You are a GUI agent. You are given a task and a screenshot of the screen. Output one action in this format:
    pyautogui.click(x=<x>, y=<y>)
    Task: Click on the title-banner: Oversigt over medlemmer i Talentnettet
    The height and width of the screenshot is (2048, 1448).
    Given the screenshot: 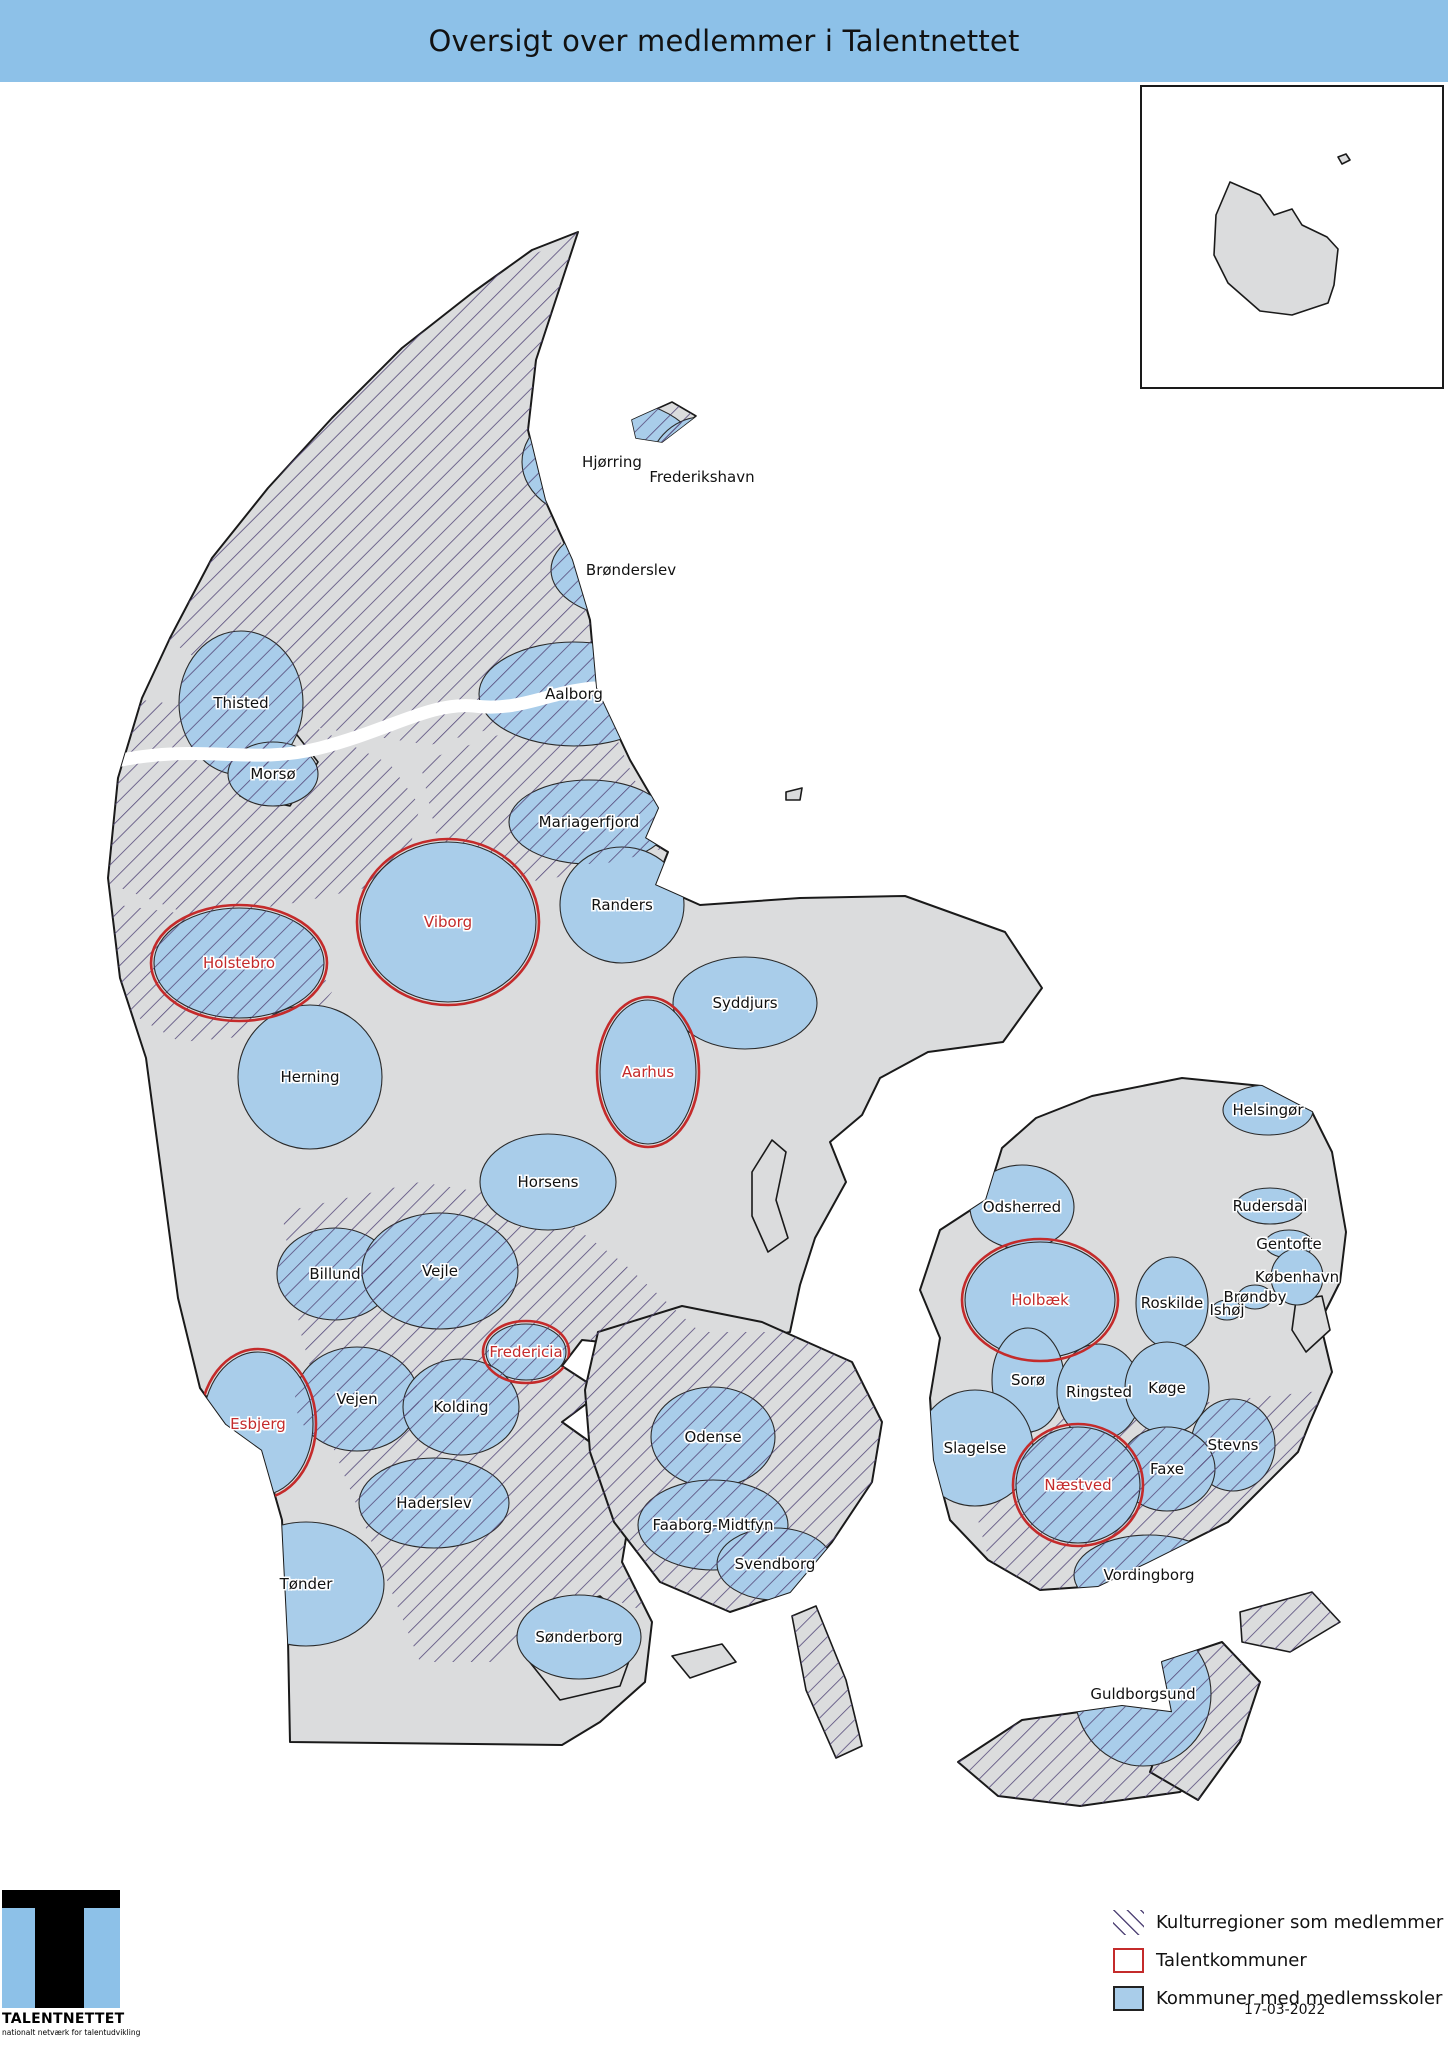 What is the action you would take?
    pyautogui.click(x=724, y=41)
    